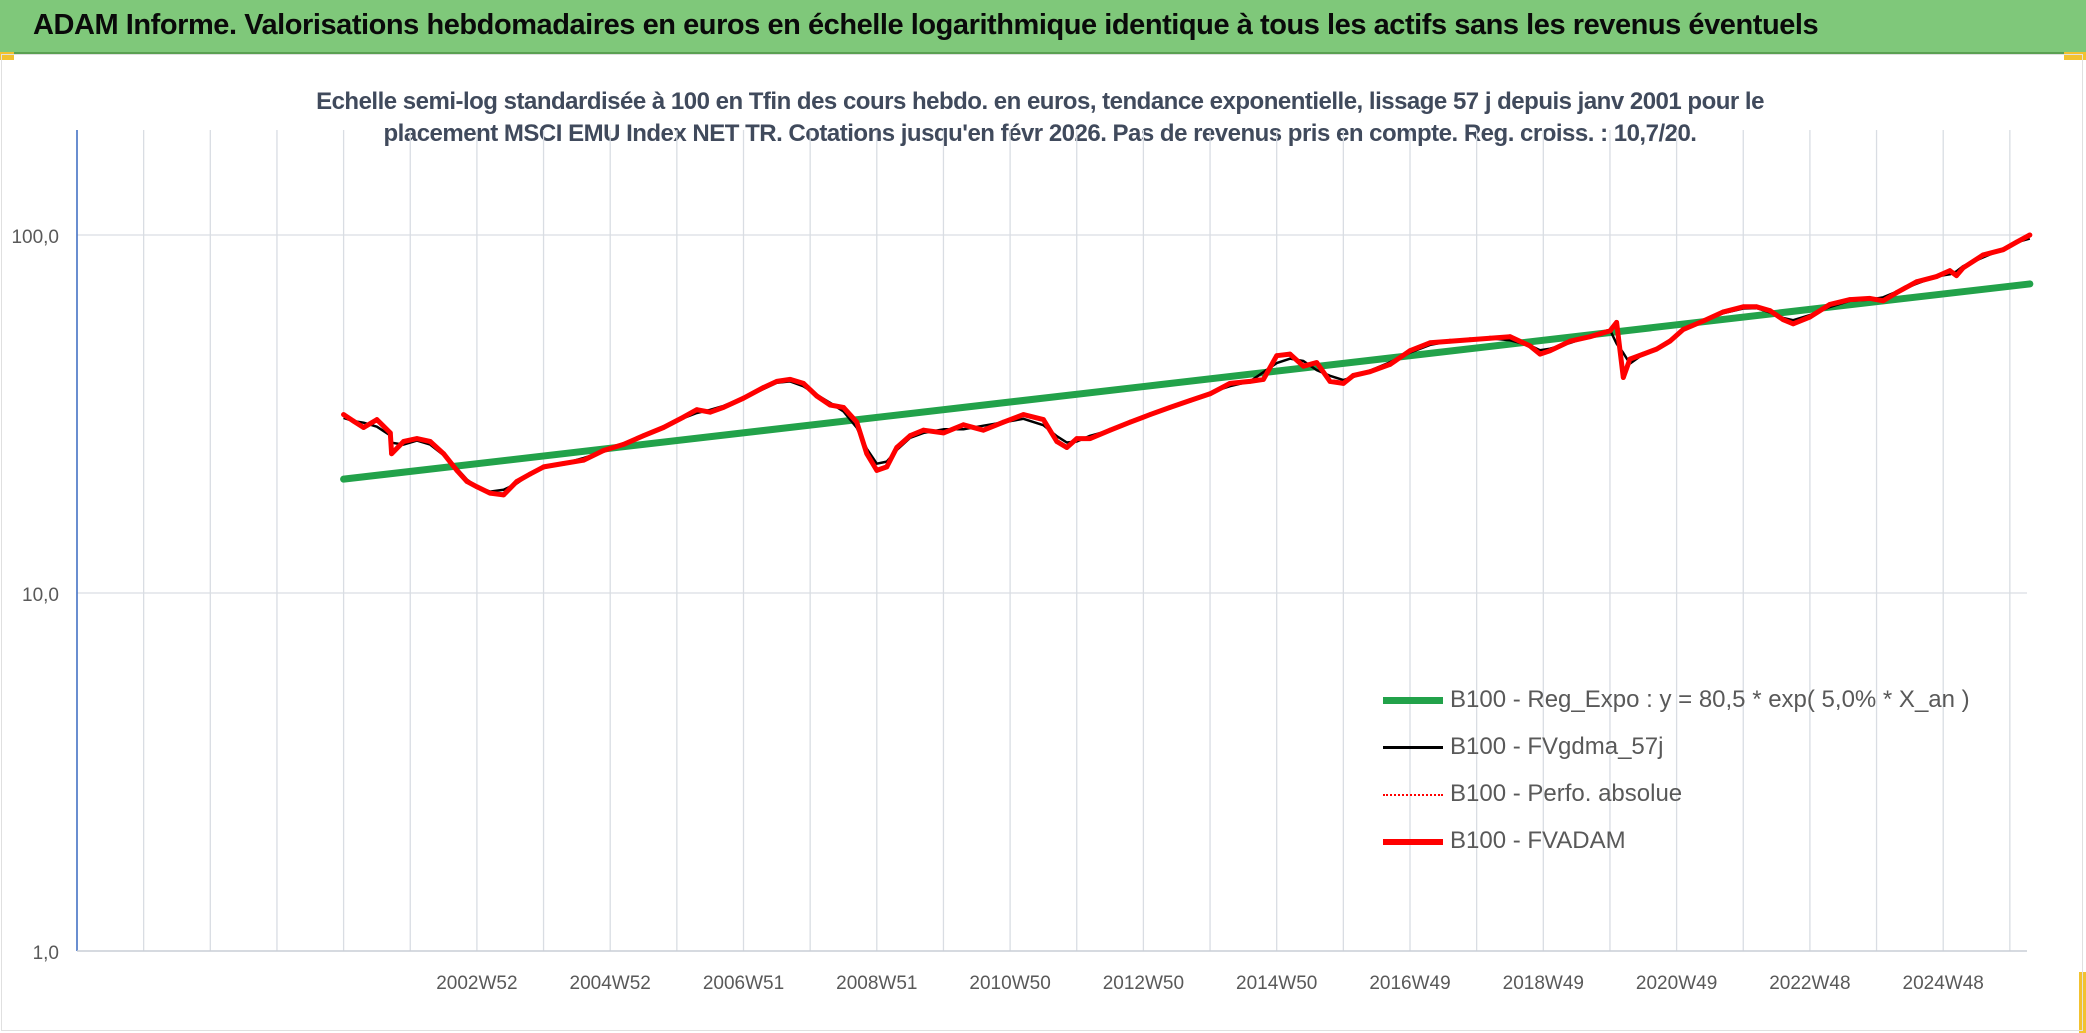  I want to click on legend-swatch-main, so click(1413, 842).